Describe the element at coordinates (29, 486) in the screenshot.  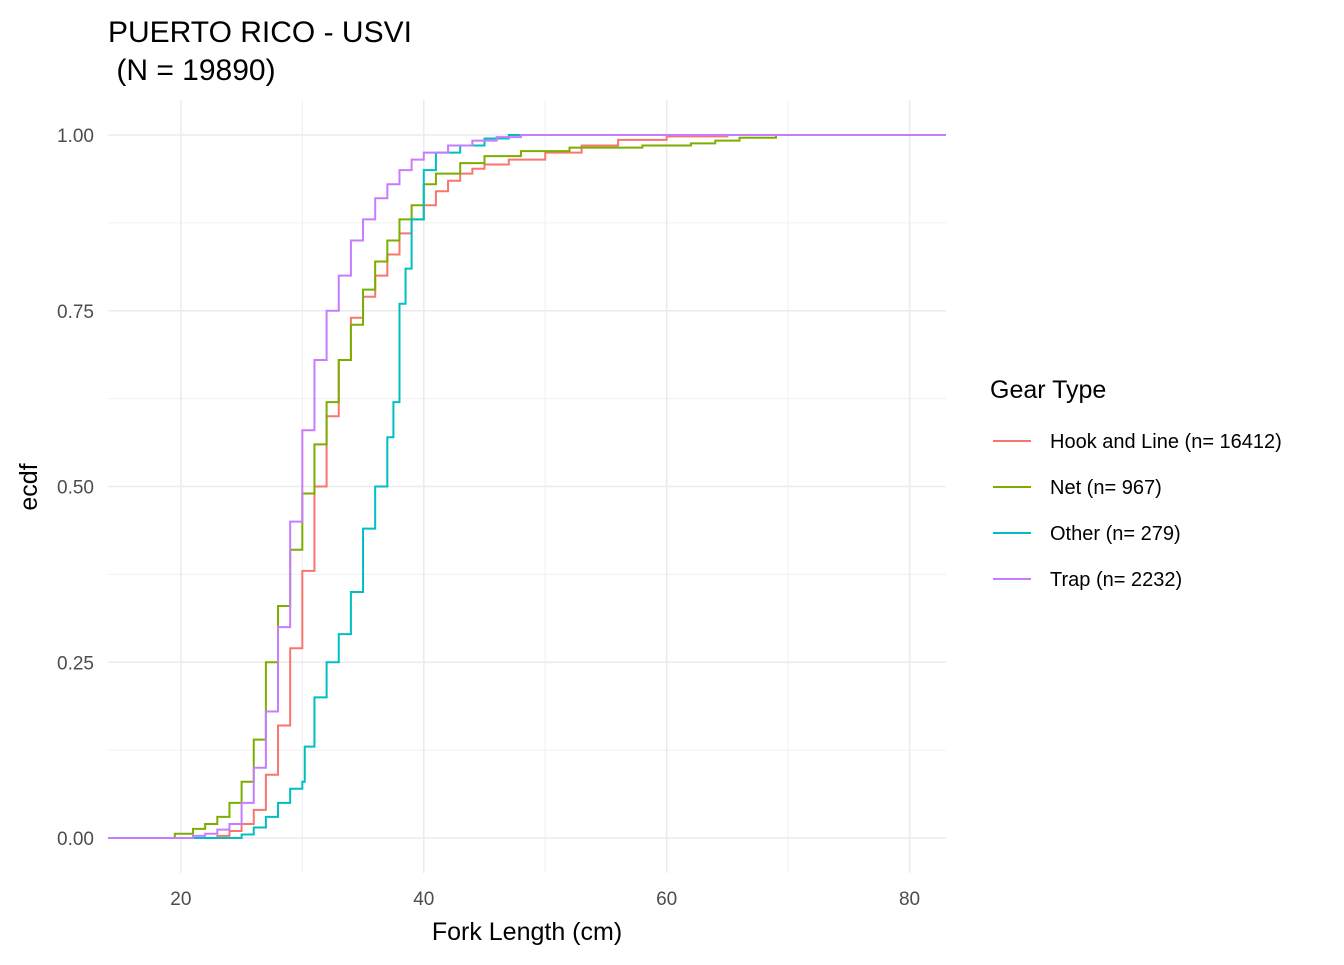
I see `y-axis-label: ecdf` at that location.